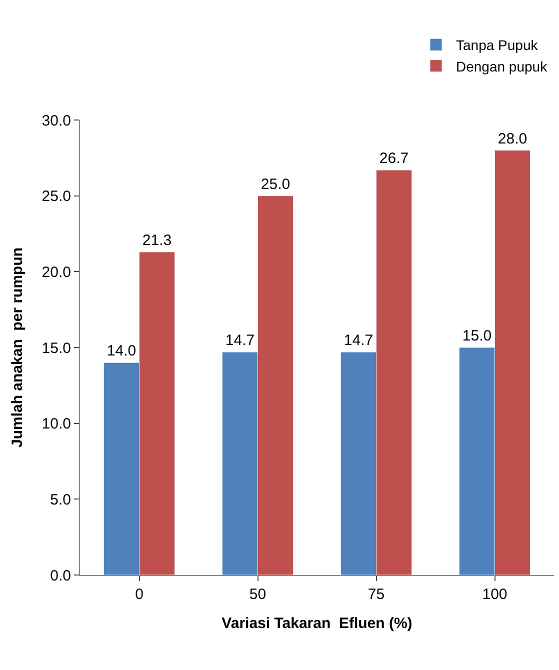 The width and height of the screenshot is (559, 670). What do you see at coordinates (495, 594) in the screenshot?
I see `x-tick-label: 100` at bounding box center [495, 594].